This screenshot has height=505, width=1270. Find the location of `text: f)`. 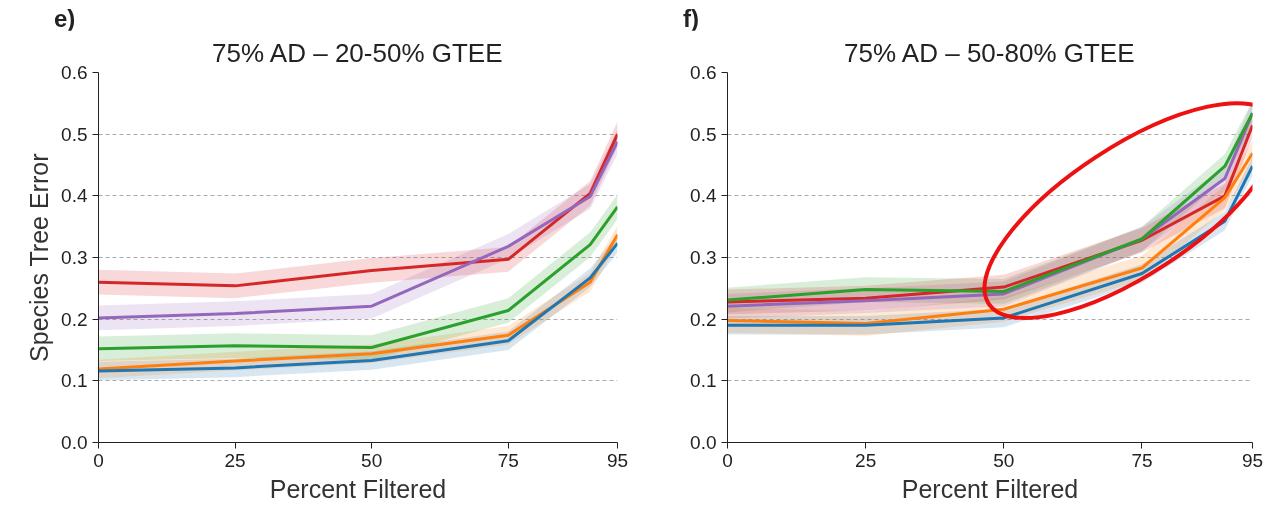

text: f) is located at coordinates (691, 19).